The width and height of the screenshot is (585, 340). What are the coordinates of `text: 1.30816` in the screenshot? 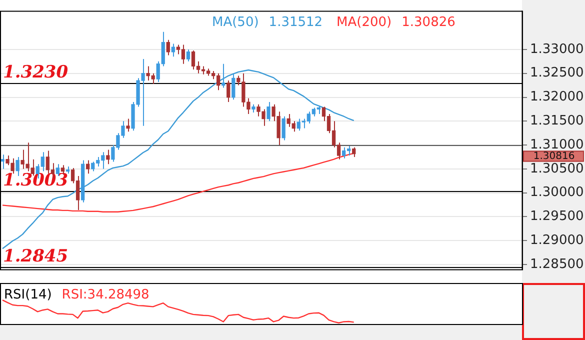 It's located at (554, 156).